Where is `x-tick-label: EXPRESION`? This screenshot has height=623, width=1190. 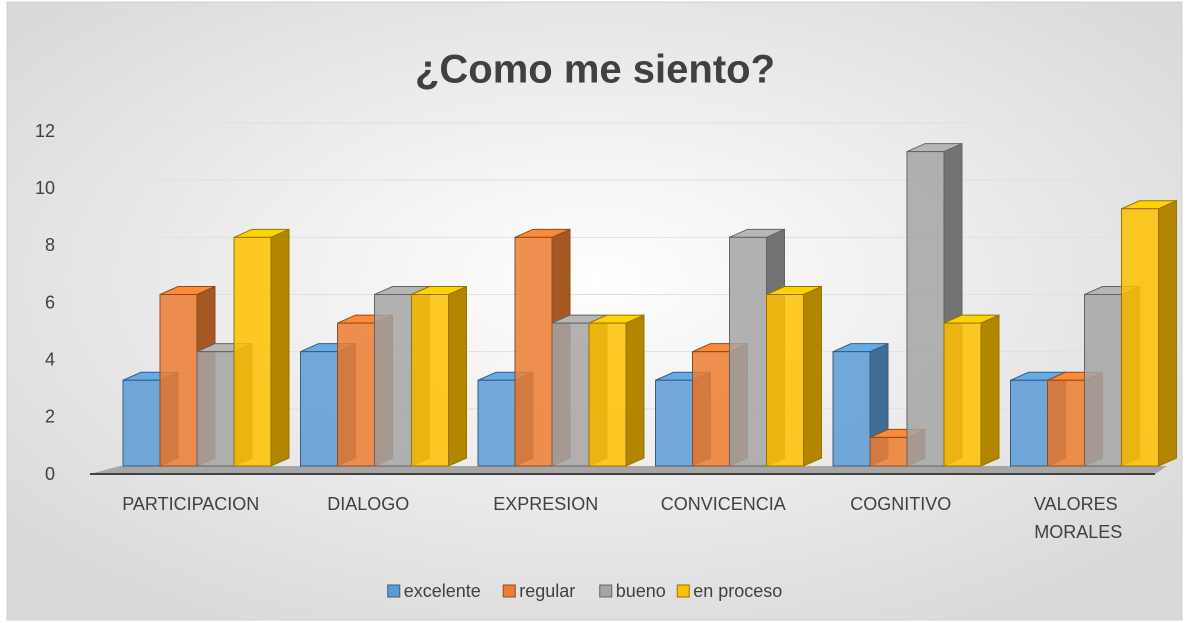 x-tick-label: EXPRESION is located at coordinates (545, 504).